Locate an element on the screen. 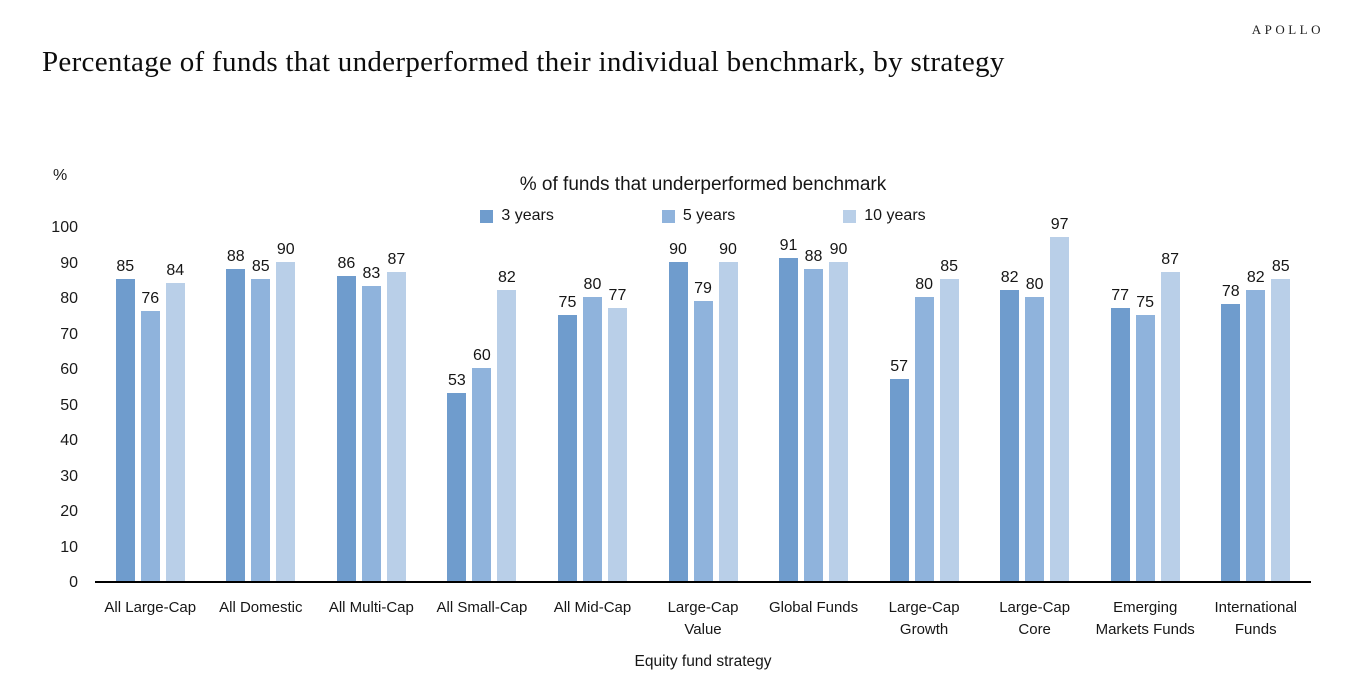 This screenshot has height=682, width=1366. y-tick-label: 0 is located at coordinates (73, 582).